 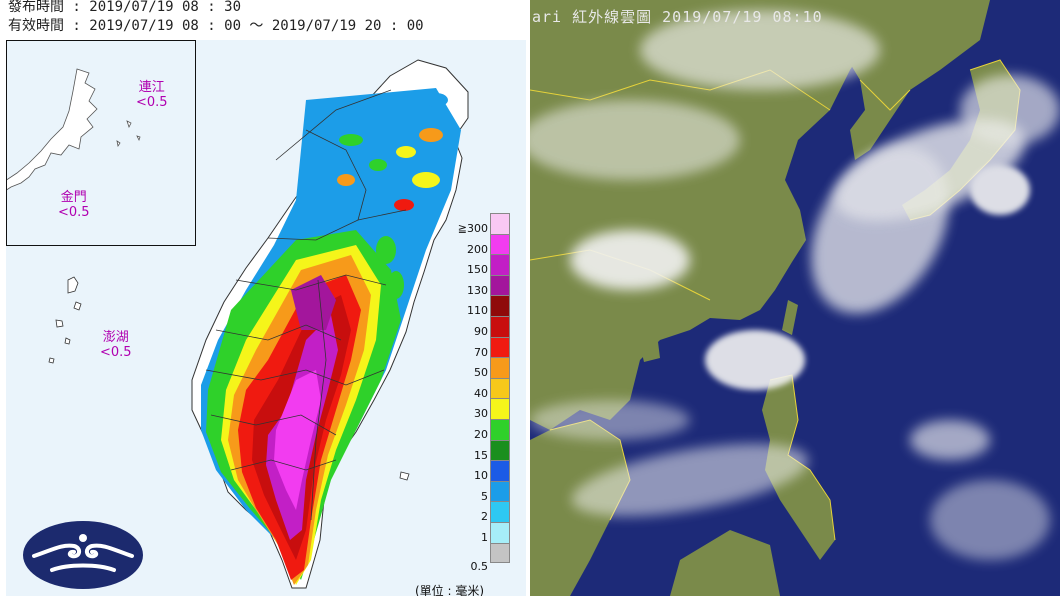 What do you see at coordinates (74, 129) in the screenshot?
I see `inset-coastline-svg` at bounding box center [74, 129].